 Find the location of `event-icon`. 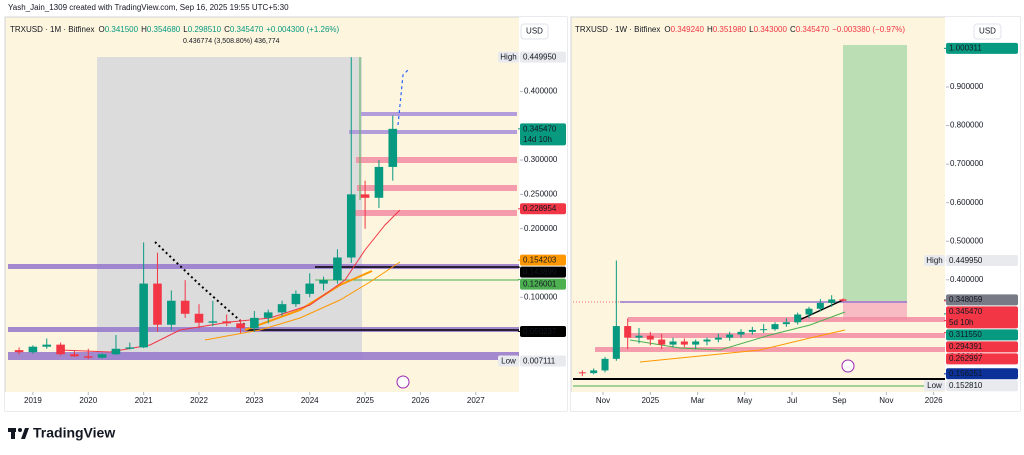

event-icon is located at coordinates (848, 366).